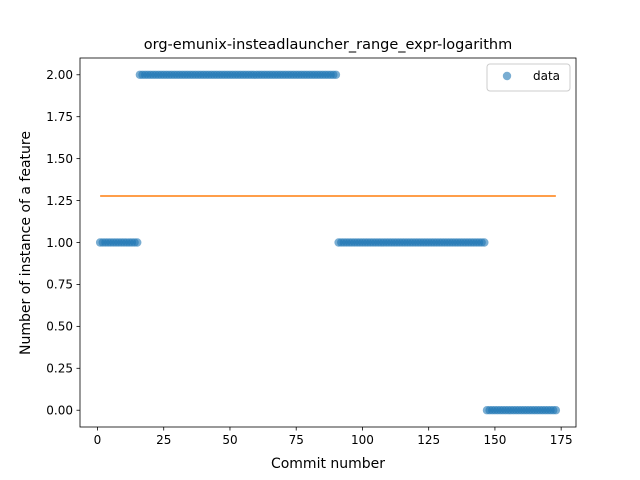  Describe the element at coordinates (561, 440) in the screenshot. I see `x-tick-label: 175` at that location.